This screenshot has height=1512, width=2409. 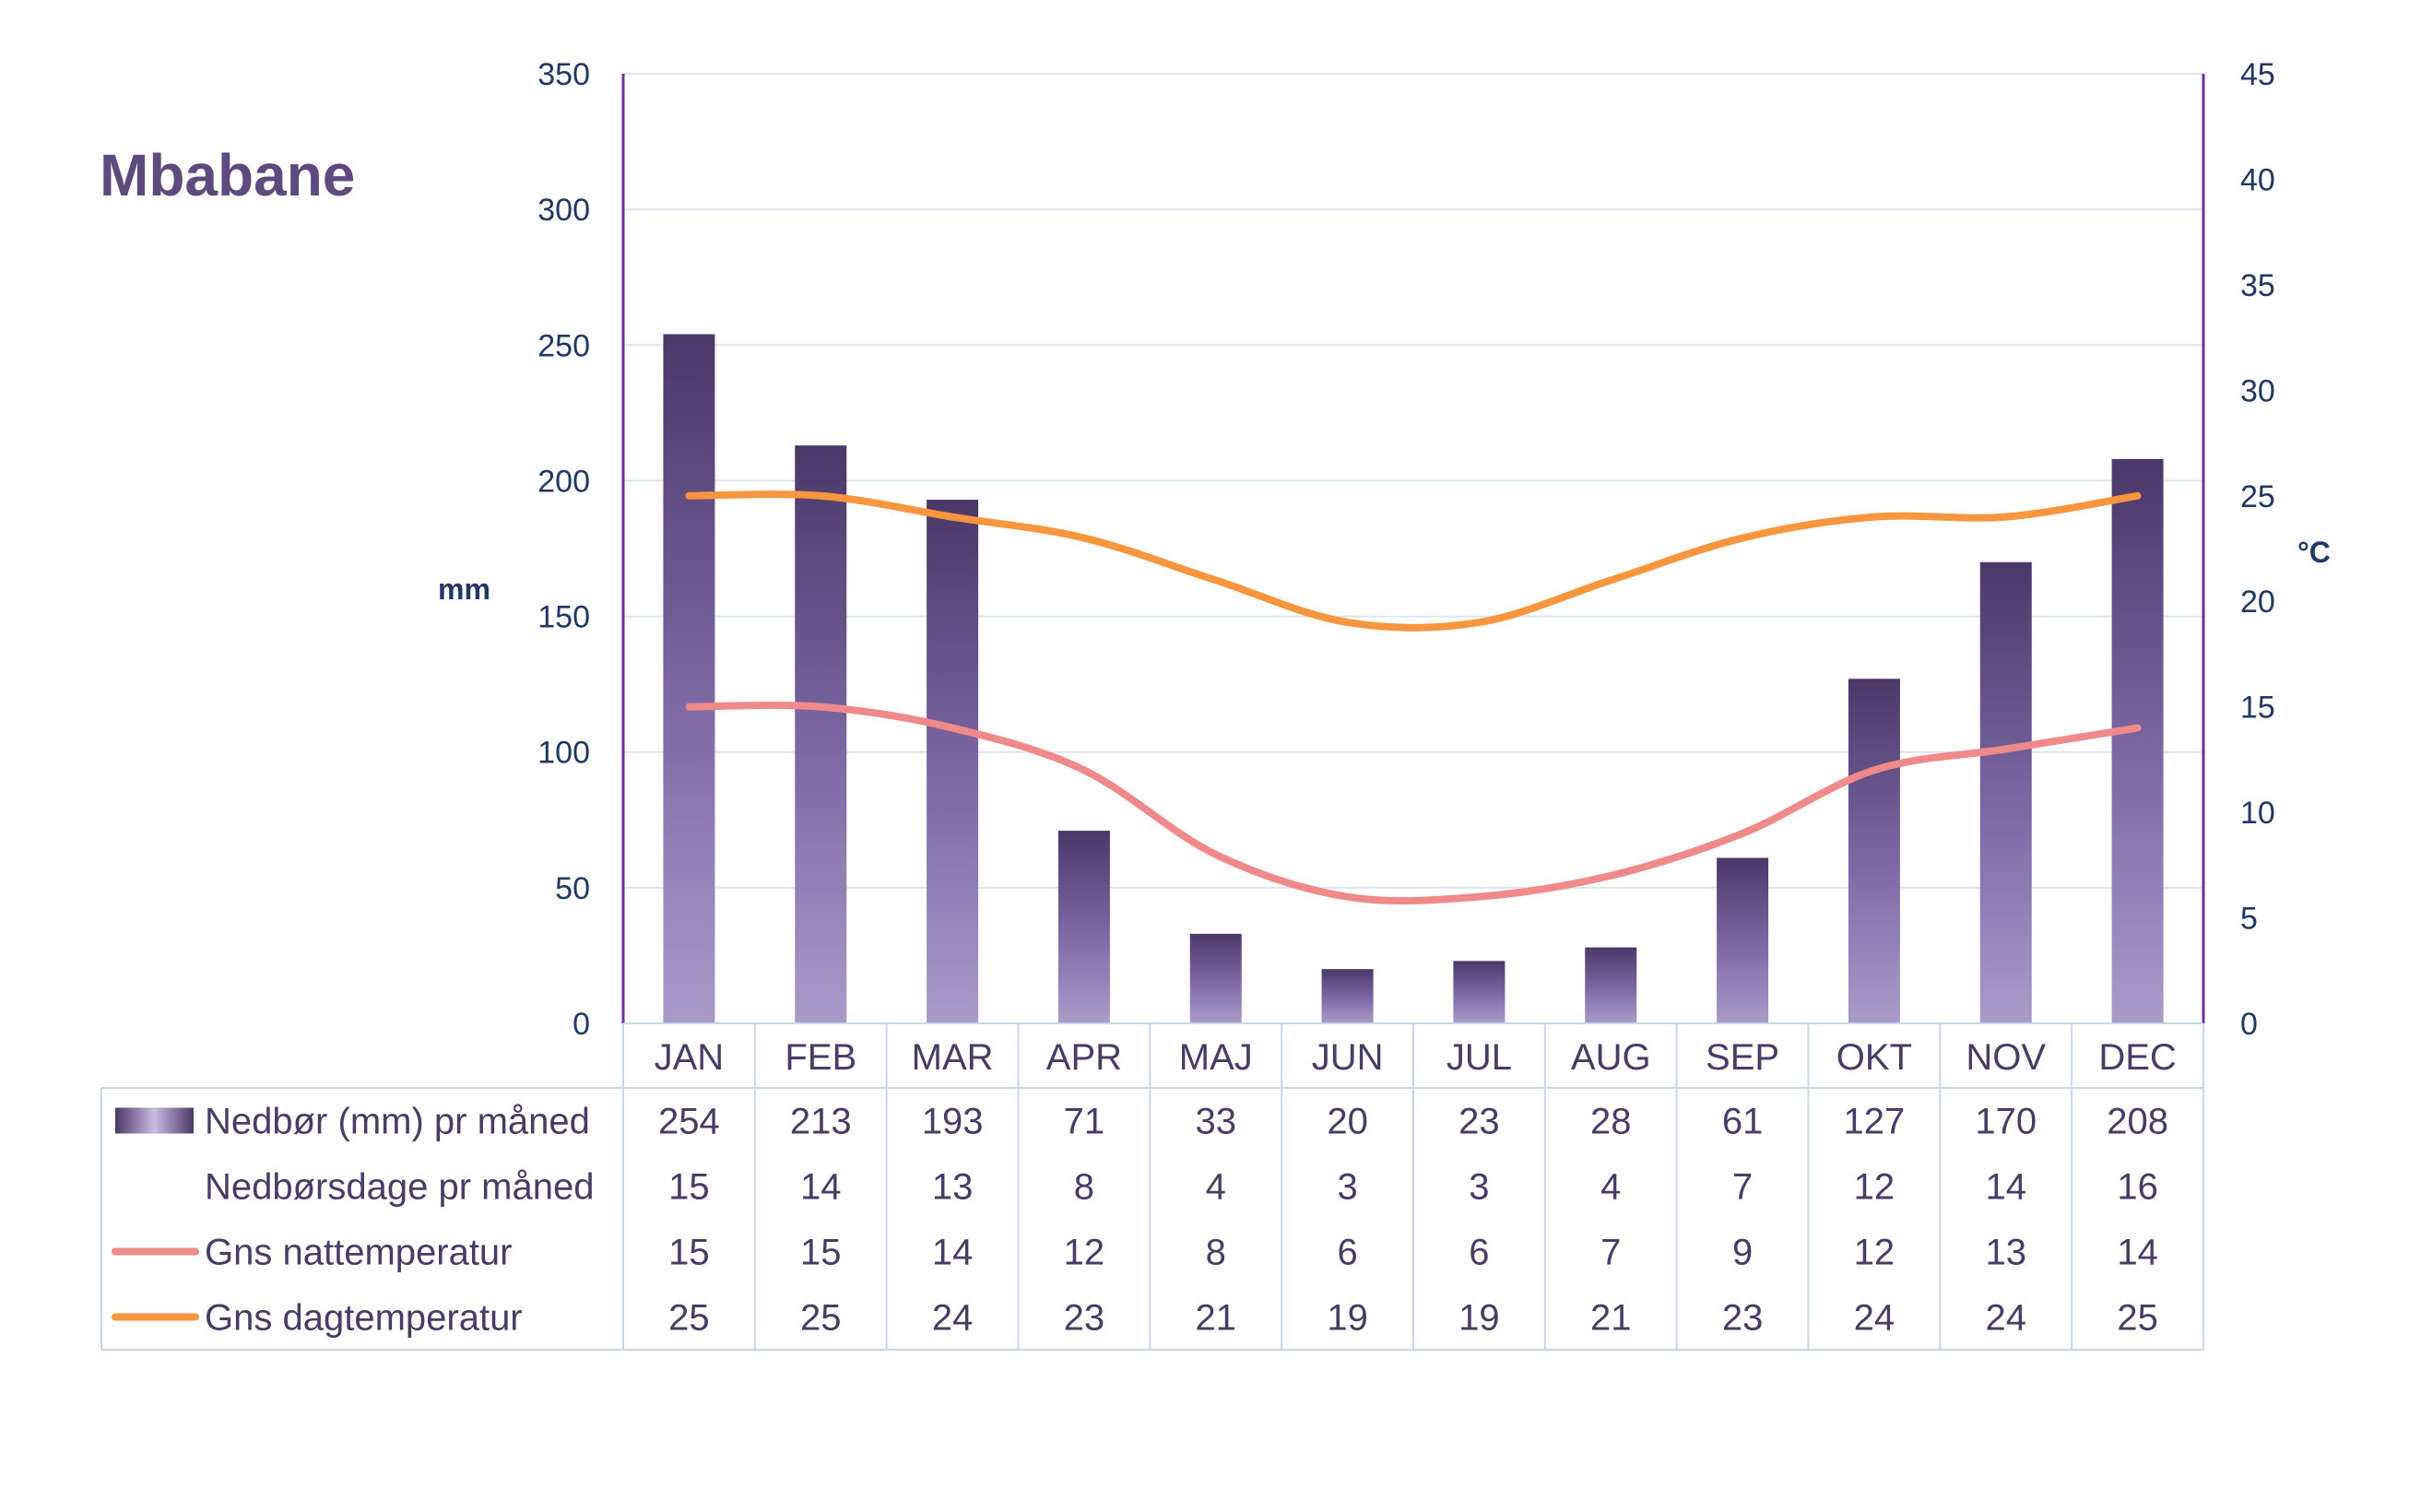 What do you see at coordinates (1479, 1253) in the screenshot?
I see `table-cell: 6` at bounding box center [1479, 1253].